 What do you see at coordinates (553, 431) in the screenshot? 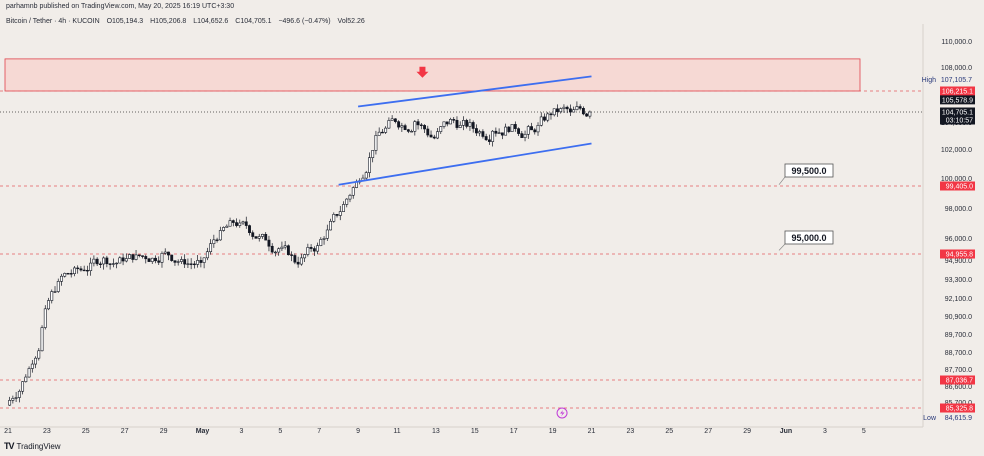
I see `time-tick-14: 19` at bounding box center [553, 431].